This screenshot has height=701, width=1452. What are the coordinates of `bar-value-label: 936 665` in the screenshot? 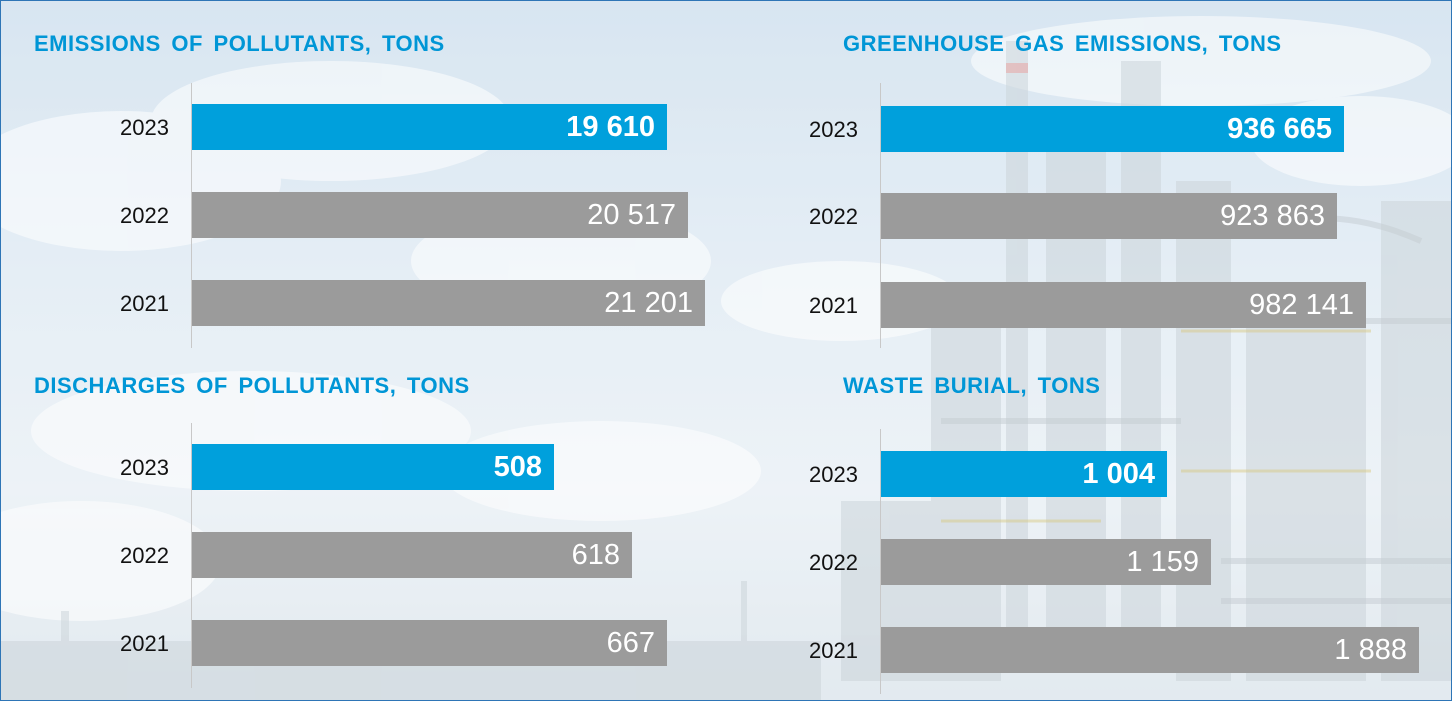 It's located at (1279, 129).